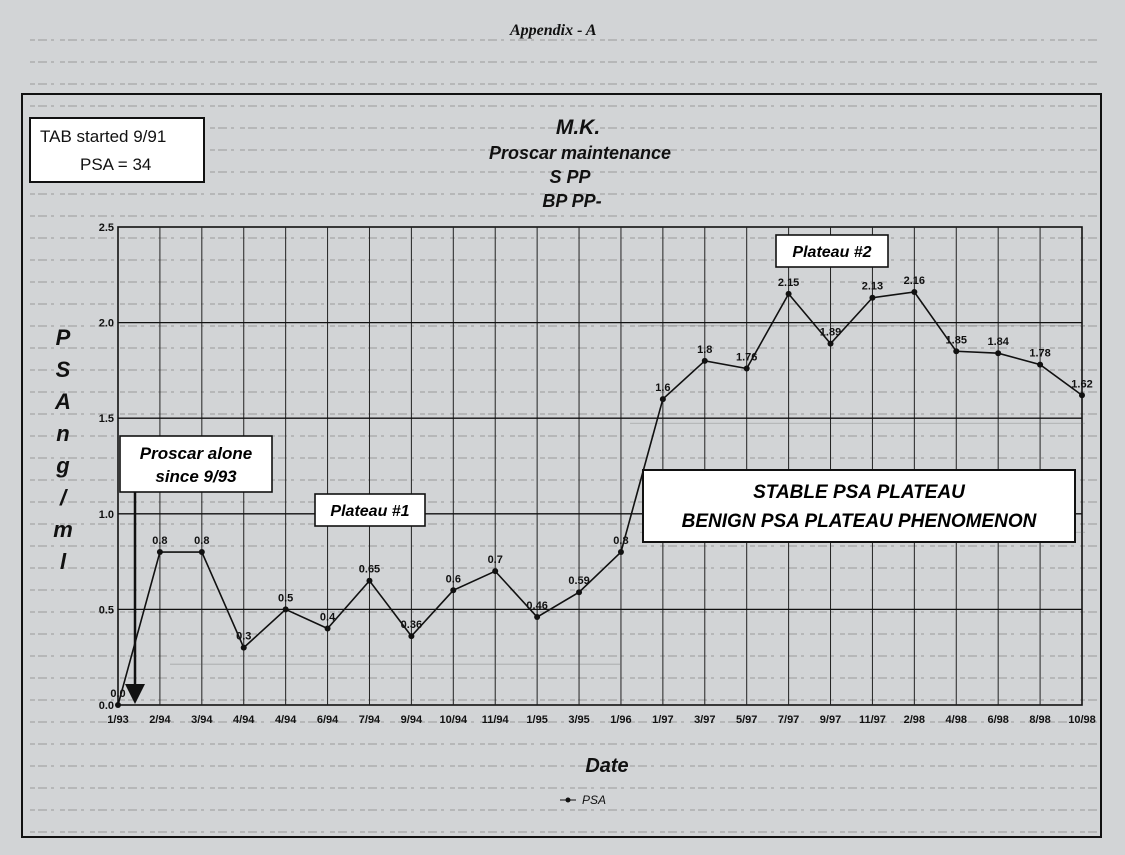 The width and height of the screenshot is (1125, 855). I want to click on x-tick-label: 3/97, so click(704, 720).